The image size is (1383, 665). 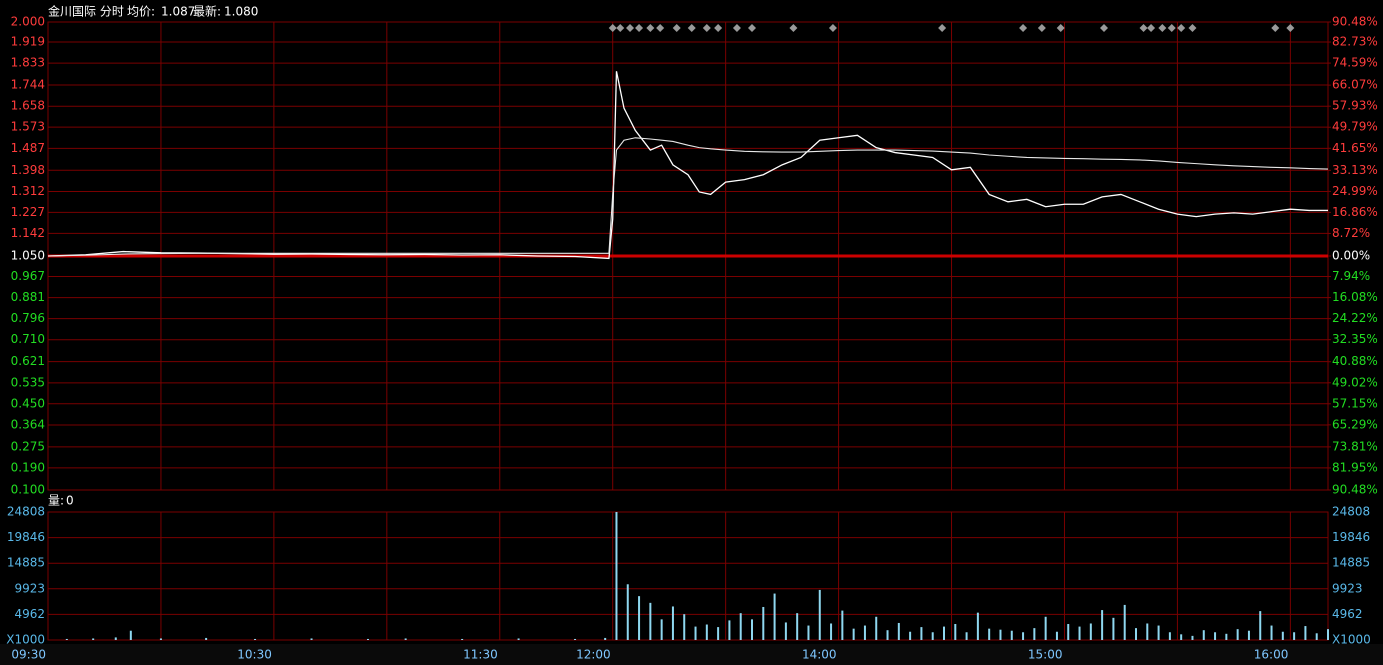 I want to click on y-tick-label: 0.710, so click(x=28, y=339).